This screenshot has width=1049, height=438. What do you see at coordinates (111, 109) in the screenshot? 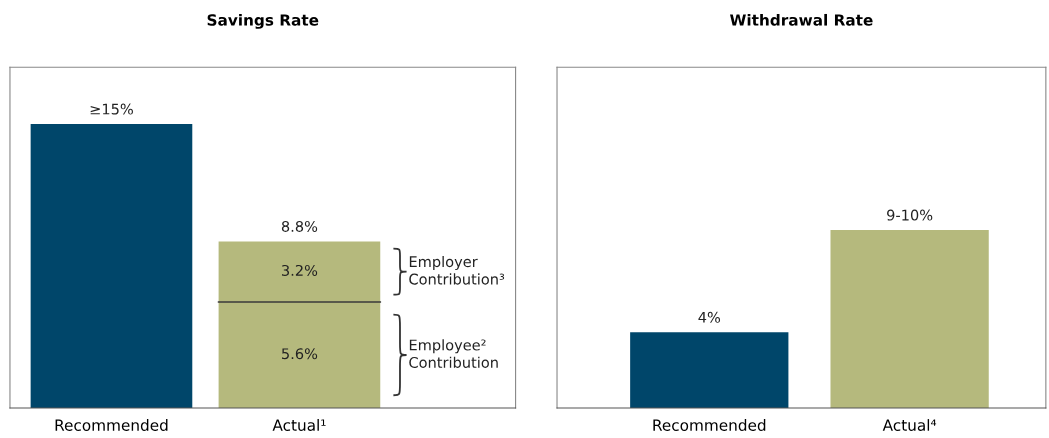
I see `data-label: ≥15%` at bounding box center [111, 109].